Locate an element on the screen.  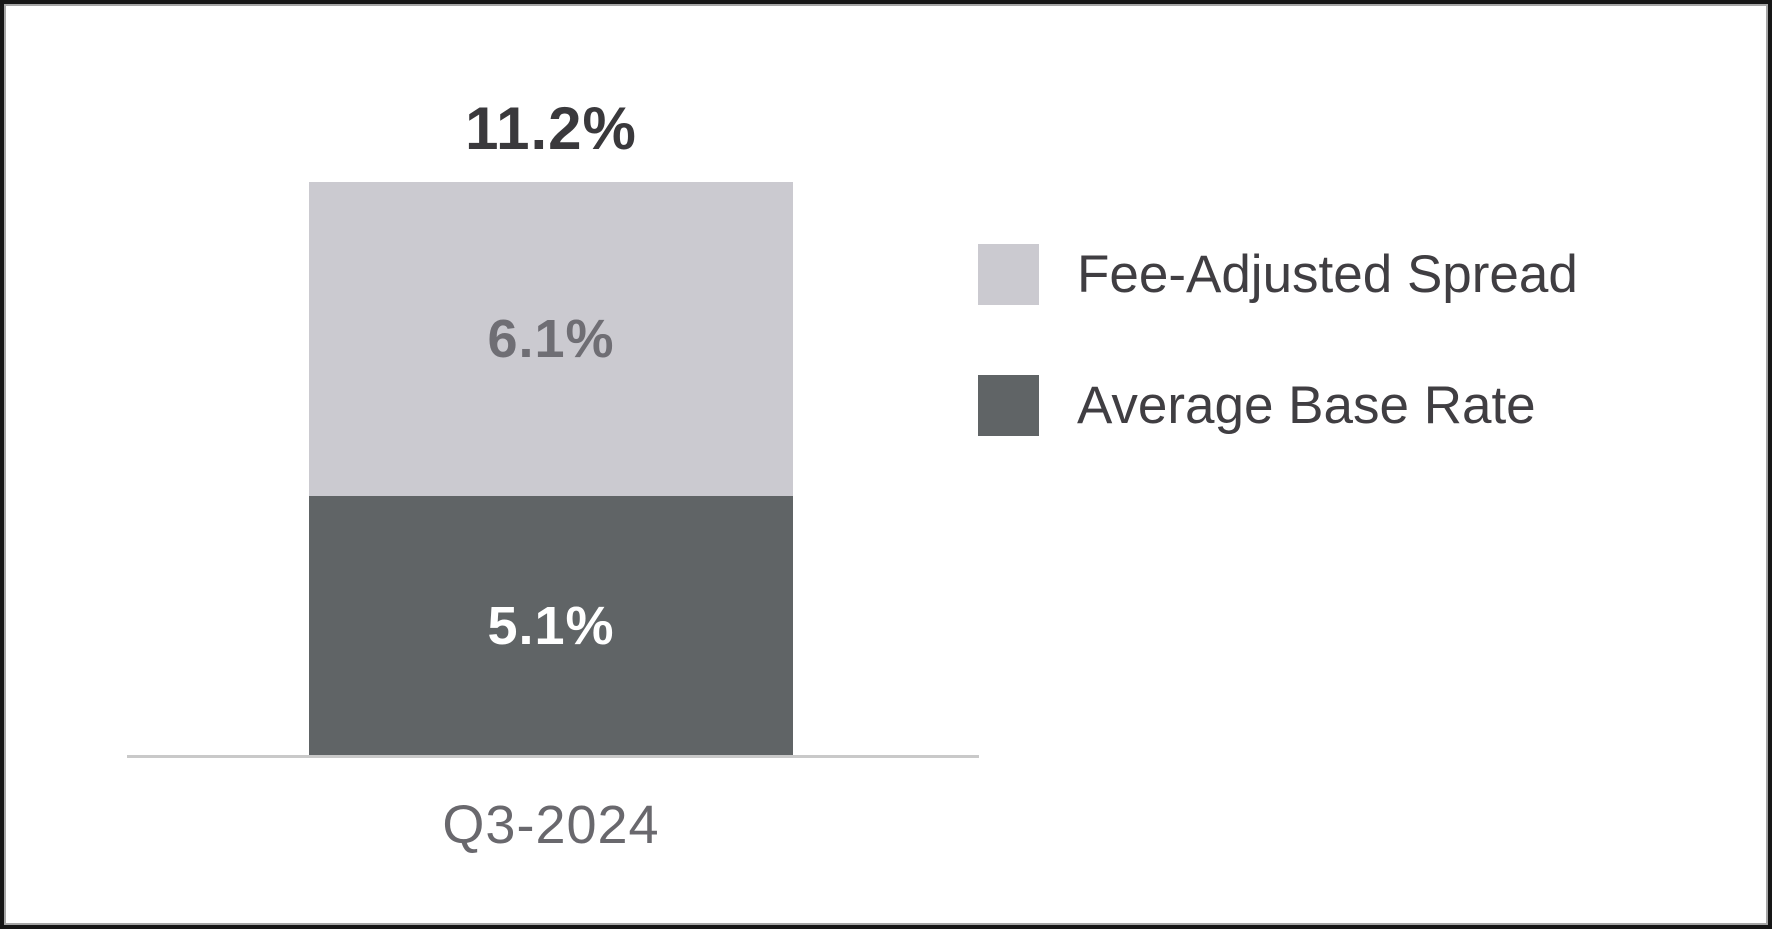
bar-total-label: 11.2% is located at coordinates (551, 128).